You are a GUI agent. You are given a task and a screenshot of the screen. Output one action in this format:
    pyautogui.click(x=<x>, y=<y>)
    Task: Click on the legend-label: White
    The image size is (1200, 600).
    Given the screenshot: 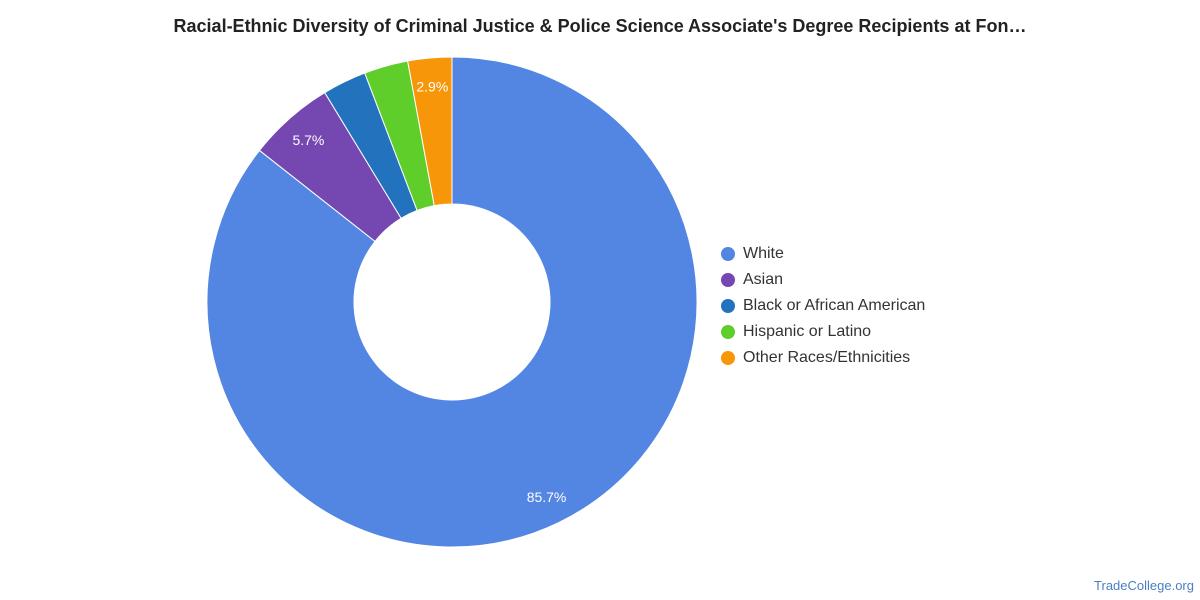 What is the action you would take?
    pyautogui.click(x=763, y=253)
    